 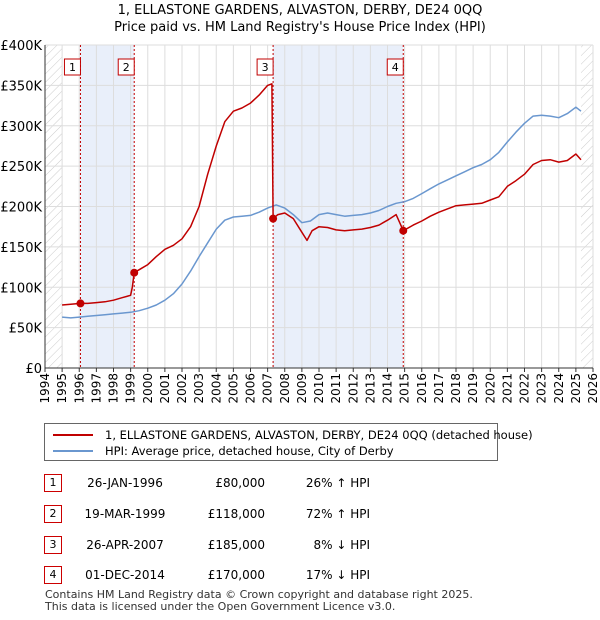 I want to click on x-tick-label: 2021, so click(x=507, y=388).